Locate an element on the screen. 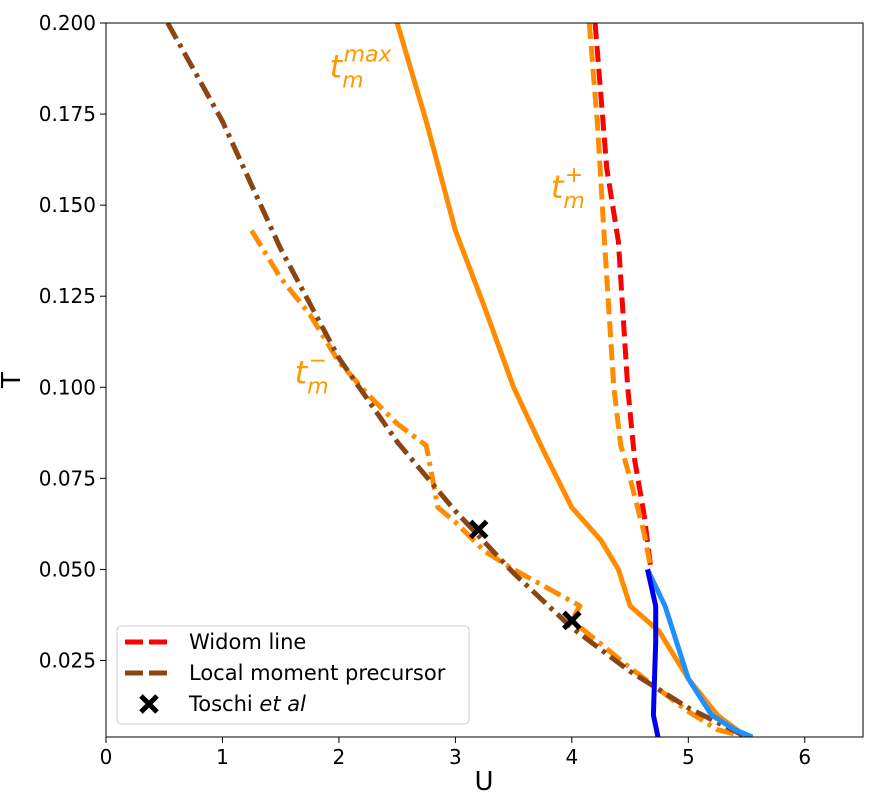  legend-entry: Widom line is located at coordinates (215, 642).